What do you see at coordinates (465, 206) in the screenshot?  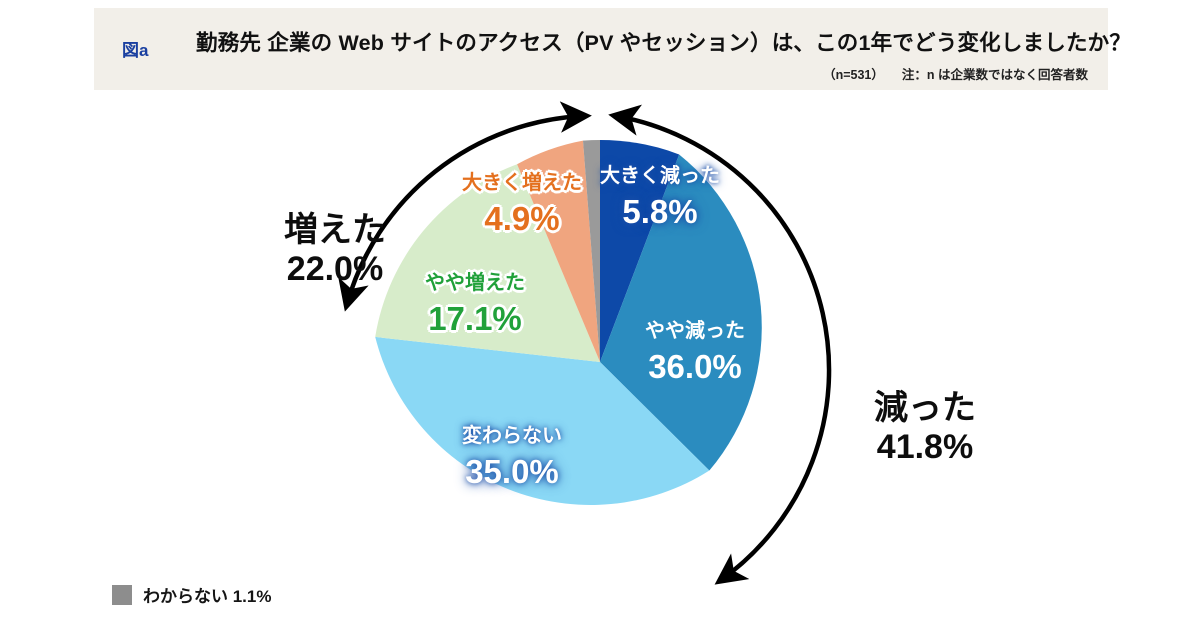 I see `arc-arrow-increase` at bounding box center [465, 206].